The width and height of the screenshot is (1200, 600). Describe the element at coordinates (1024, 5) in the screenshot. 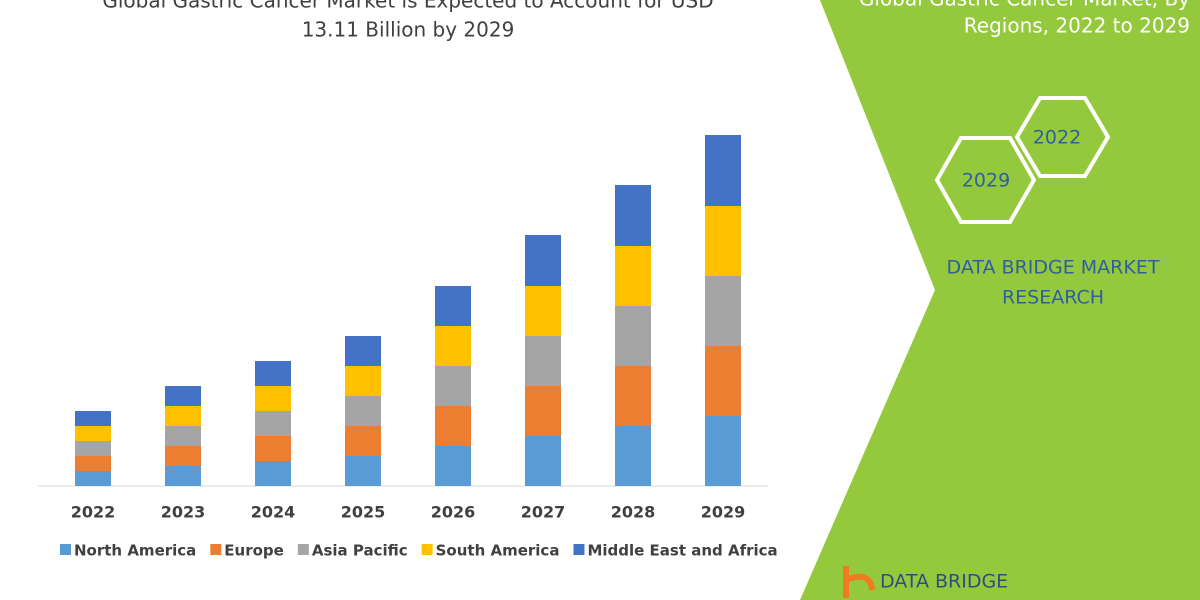

I see `panel-title: Global Gastric Cancer Market, By` at that location.